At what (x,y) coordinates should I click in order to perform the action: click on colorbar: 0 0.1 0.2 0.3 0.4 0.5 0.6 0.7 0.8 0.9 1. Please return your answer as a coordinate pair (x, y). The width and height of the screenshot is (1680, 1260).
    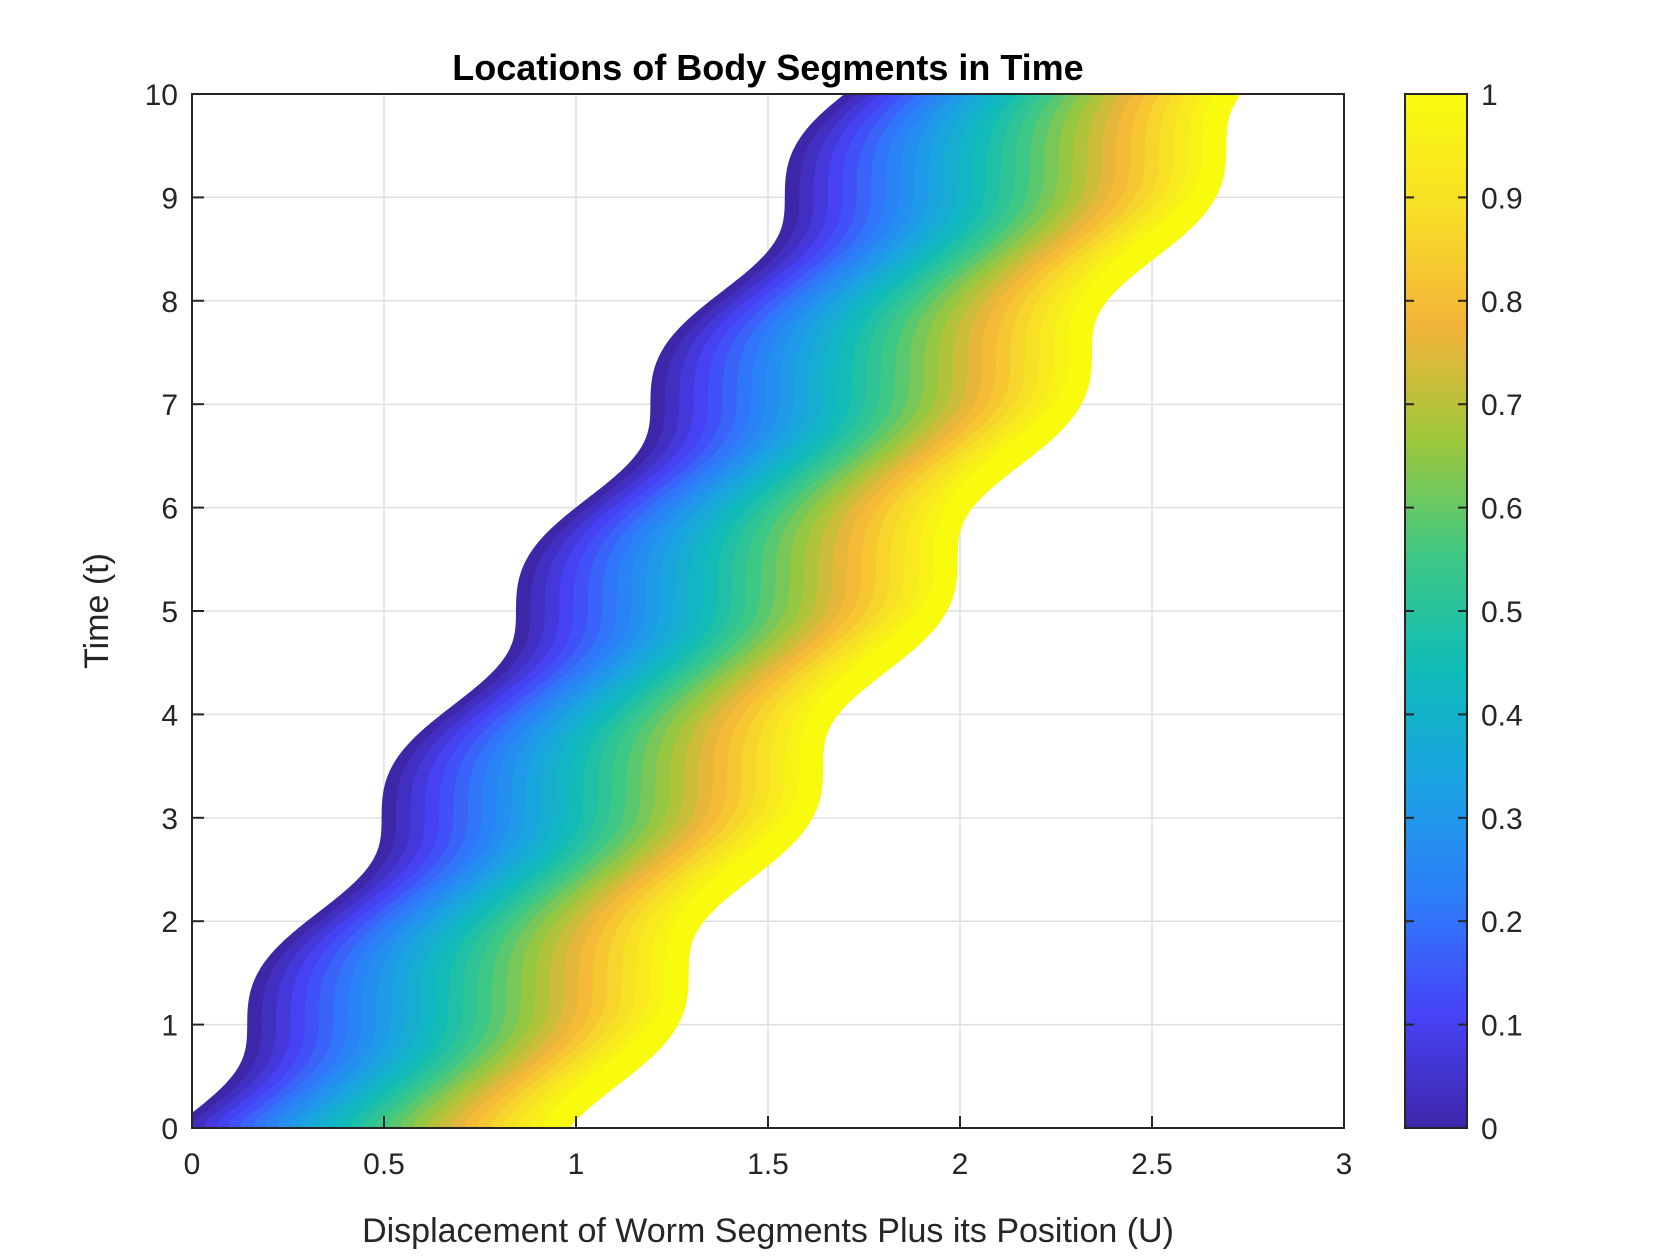
    Looking at the image, I should click on (1463, 612).